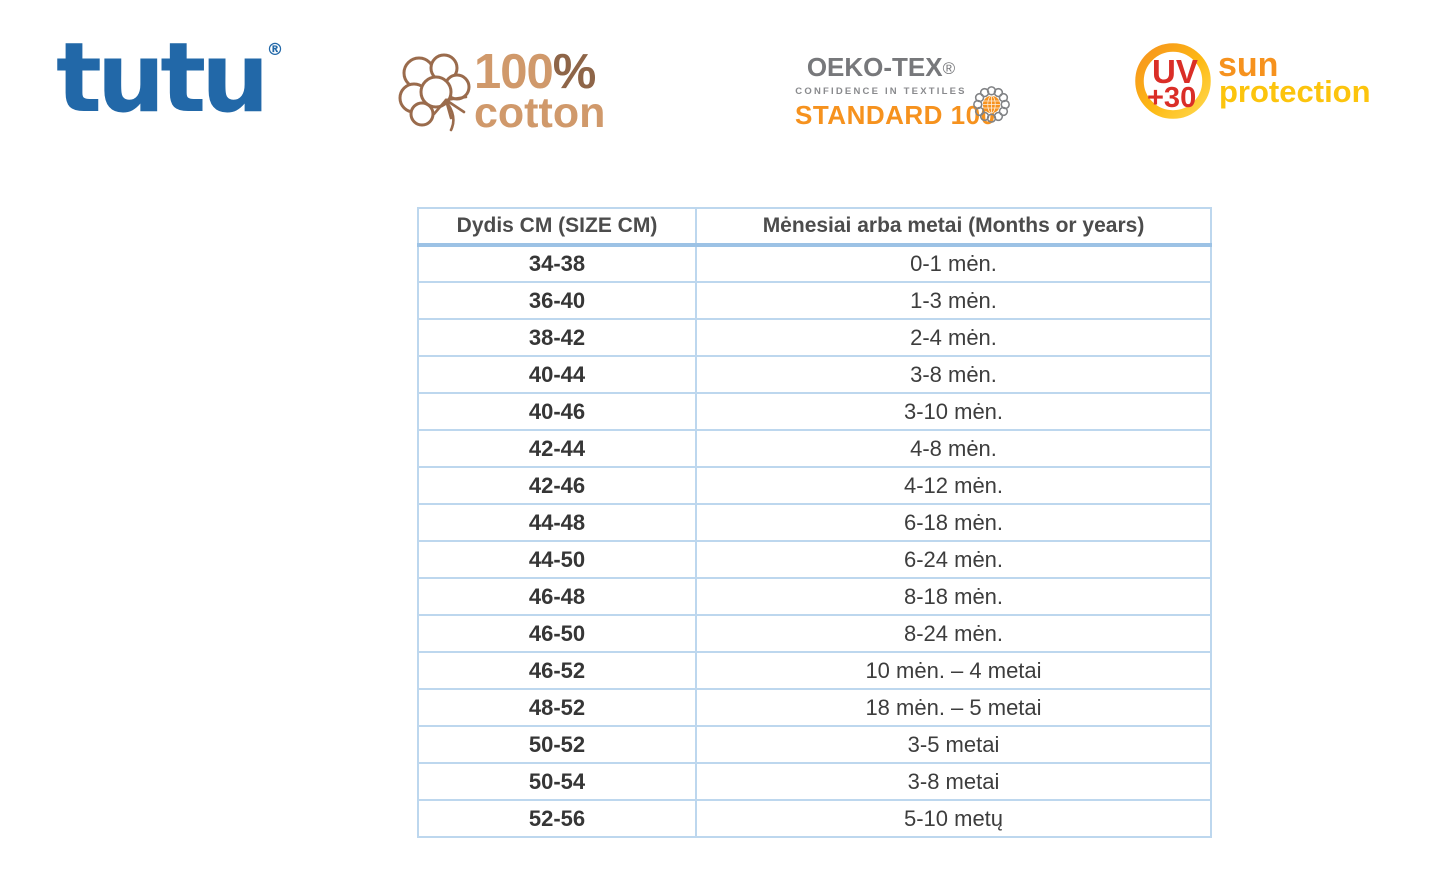 This screenshot has width=1445, height=889. I want to click on table-row: 48-52 18 mėn. – 5 metai, so click(814, 707).